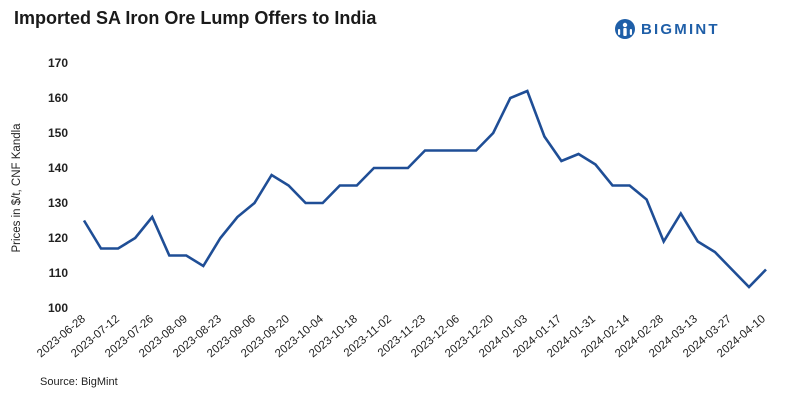 The width and height of the screenshot is (800, 401). I want to click on y-axis-label: Prices in $/t, CNF Kandla, so click(17, 188).